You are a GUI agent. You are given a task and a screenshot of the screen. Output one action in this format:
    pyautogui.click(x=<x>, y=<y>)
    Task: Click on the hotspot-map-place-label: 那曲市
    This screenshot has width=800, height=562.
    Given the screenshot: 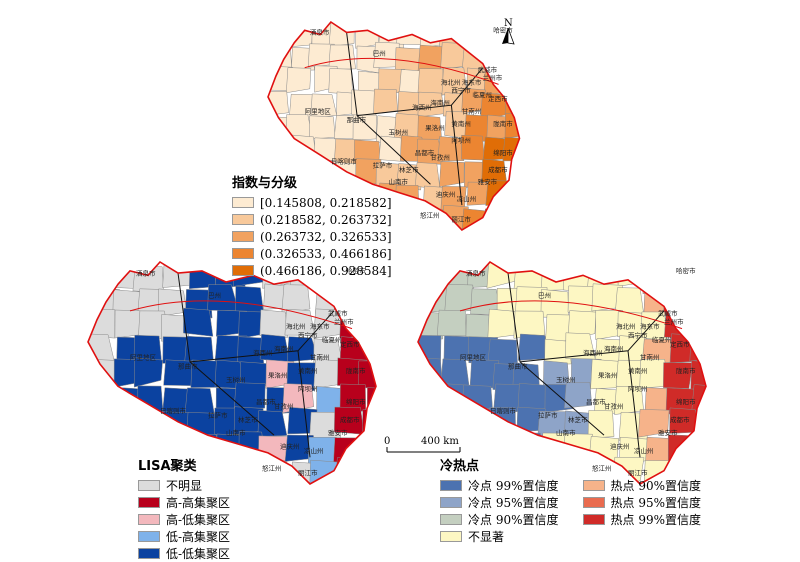 What is the action you would take?
    pyautogui.click(x=518, y=366)
    